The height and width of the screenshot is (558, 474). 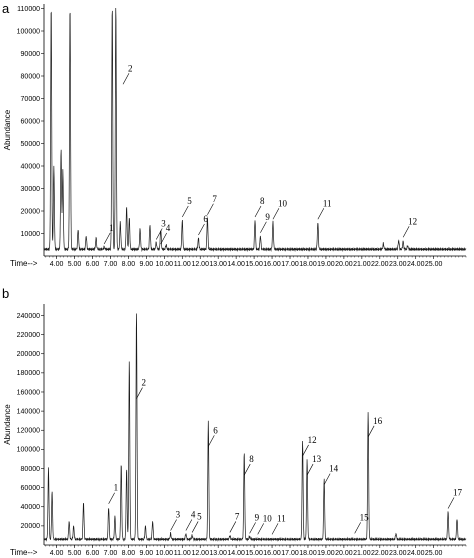 I want to click on peak-label: 10, so click(x=283, y=203).